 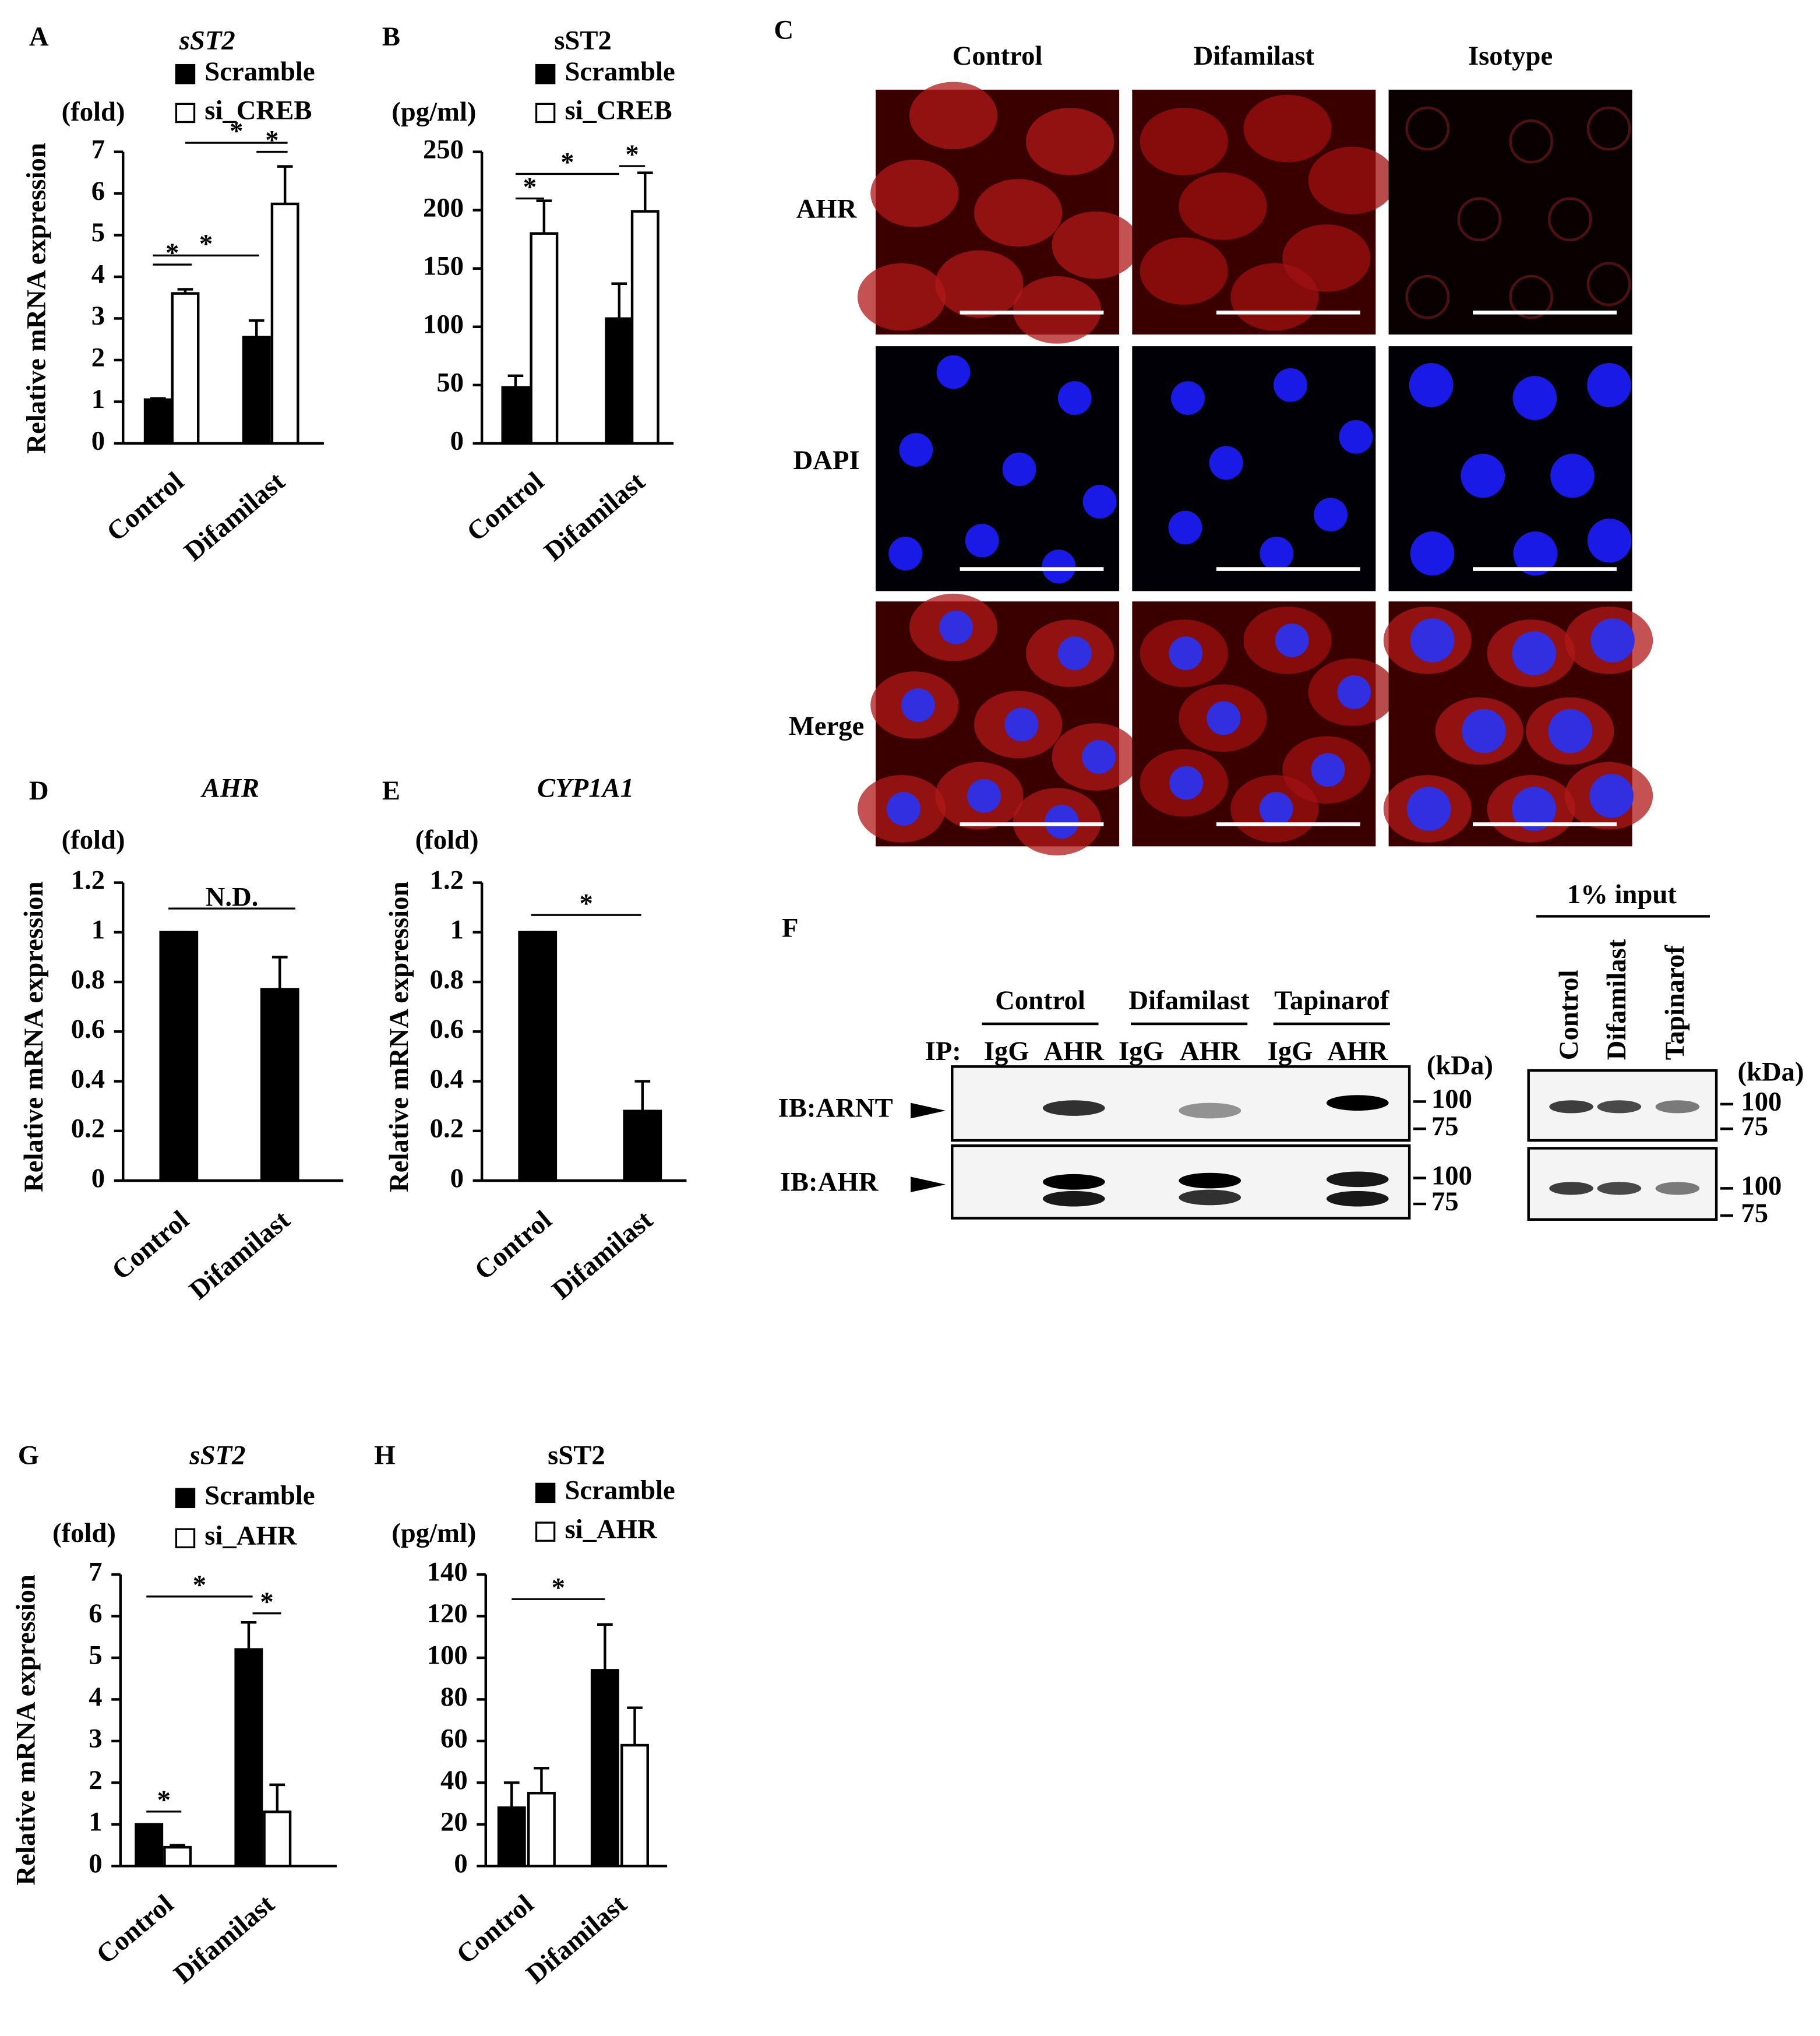 What do you see at coordinates (998, 56) in the screenshot?
I see `column-label: Control` at bounding box center [998, 56].